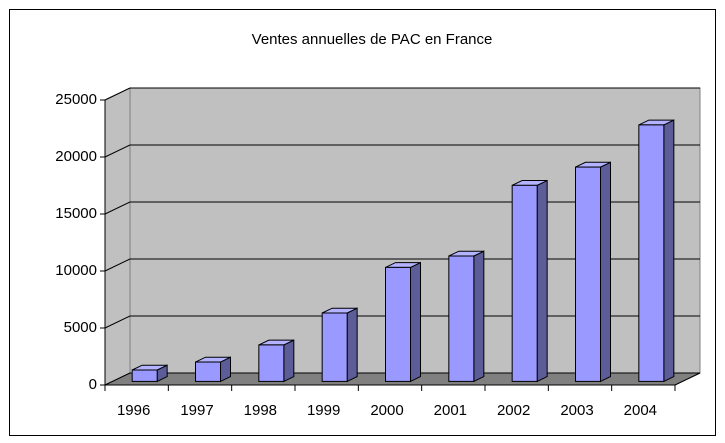 Image resolution: width=725 pixels, height=443 pixels. What do you see at coordinates (80, 327) in the screenshot?
I see `y-tick-label: 5000` at bounding box center [80, 327].